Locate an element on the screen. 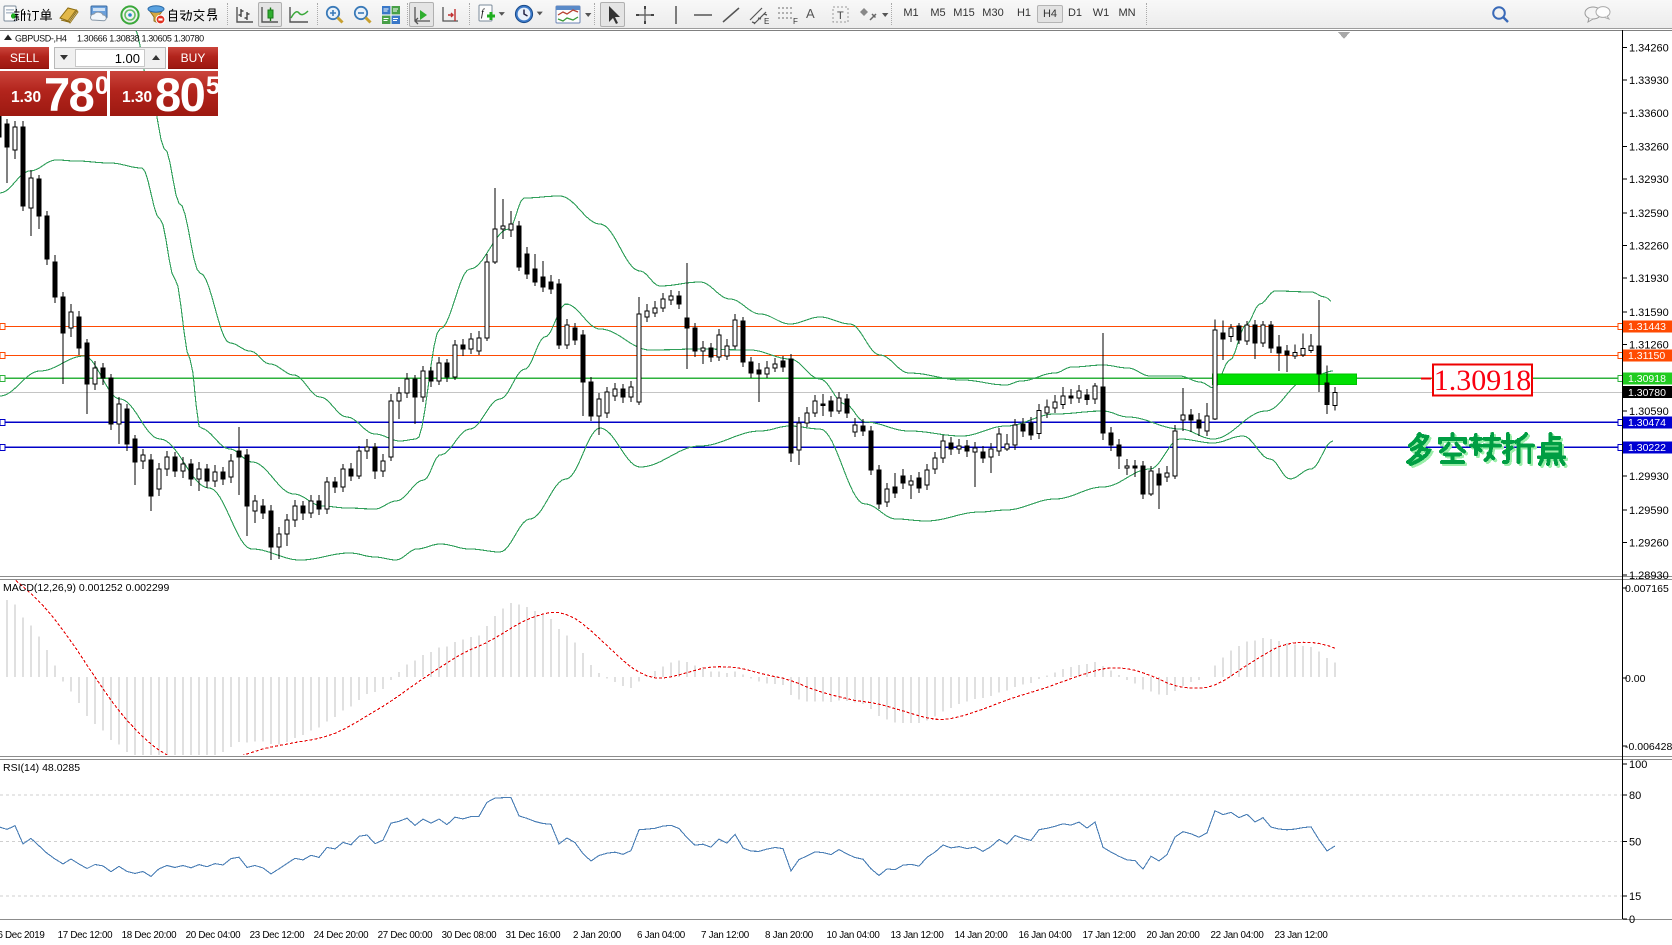  svg-text: 1.33260 is located at coordinates (1649, 148).